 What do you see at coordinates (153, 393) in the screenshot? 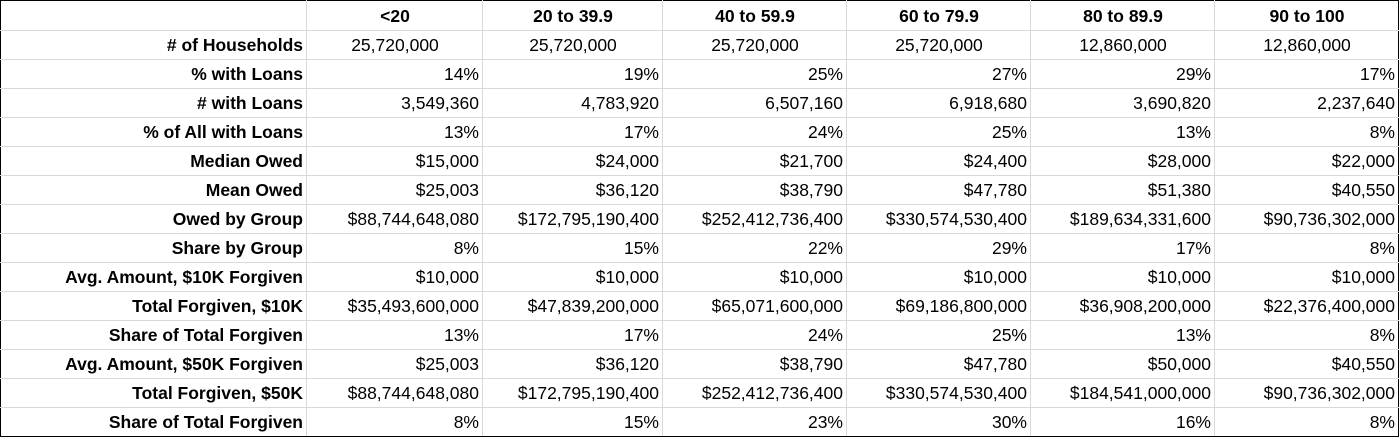
I see `row-label: Total Forgiven, $50K` at bounding box center [153, 393].